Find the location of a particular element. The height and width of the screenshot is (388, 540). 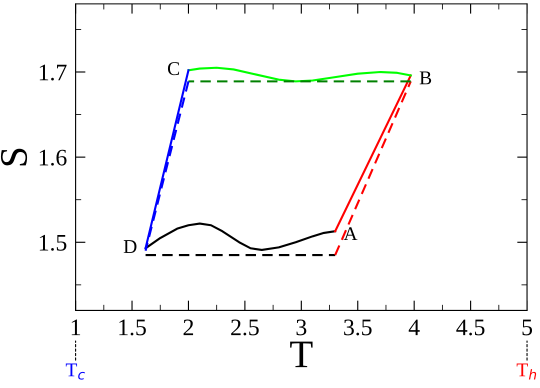

y-tick-label: 1.5 is located at coordinates (53, 242).